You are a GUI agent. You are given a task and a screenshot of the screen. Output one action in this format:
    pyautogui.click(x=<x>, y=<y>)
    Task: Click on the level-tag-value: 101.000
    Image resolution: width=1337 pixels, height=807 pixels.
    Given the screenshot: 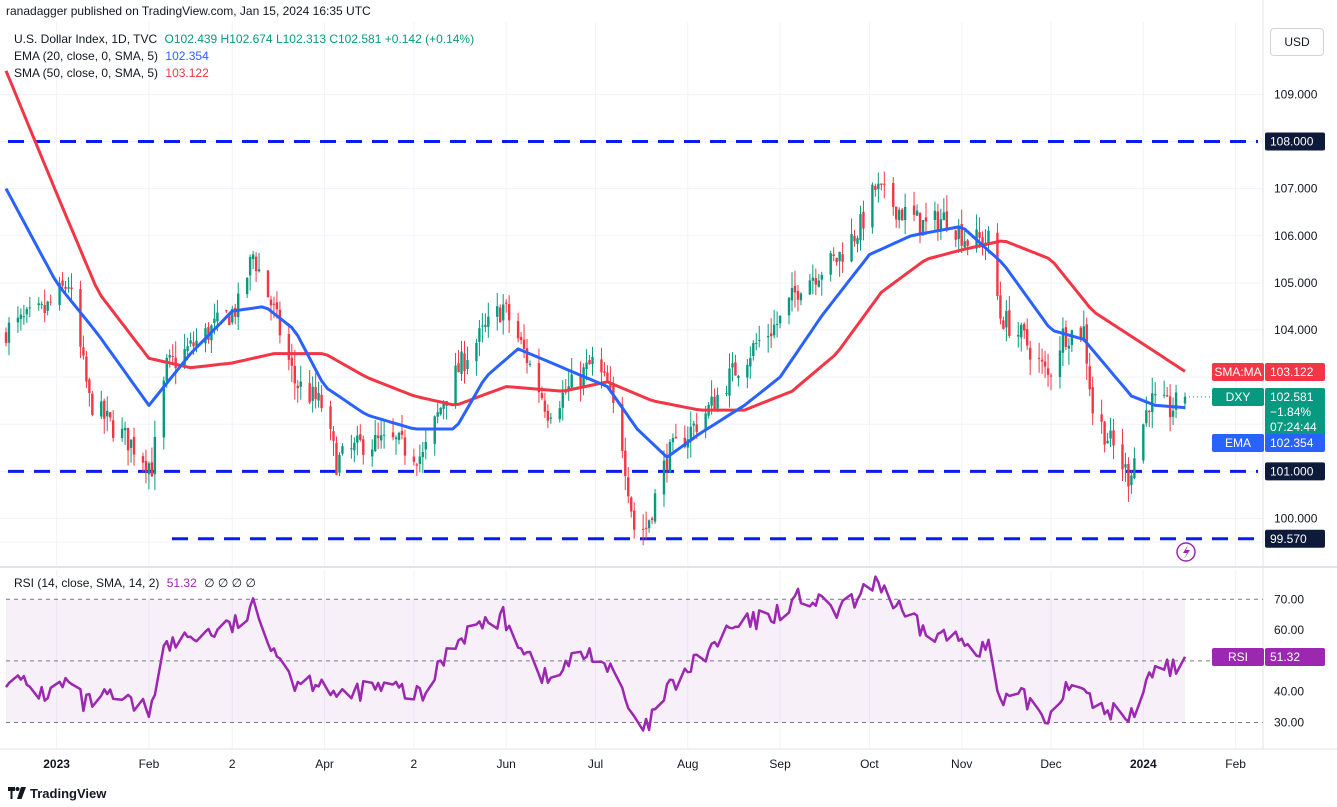 What is the action you would take?
    pyautogui.click(x=1292, y=471)
    